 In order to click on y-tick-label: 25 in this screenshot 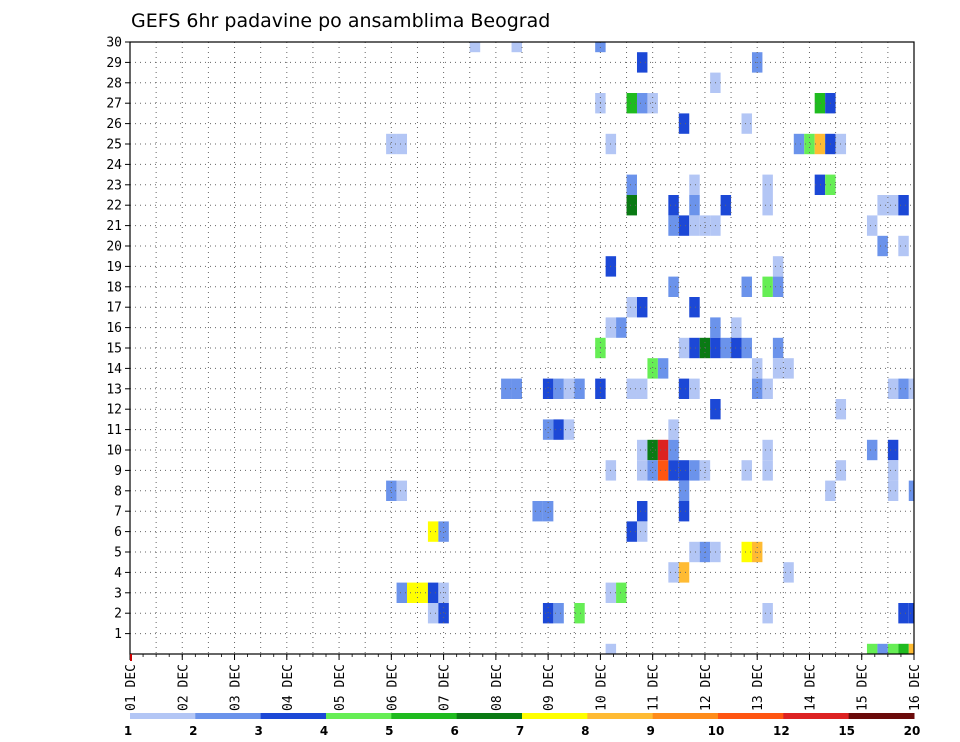, I will do `click(114, 145)`.